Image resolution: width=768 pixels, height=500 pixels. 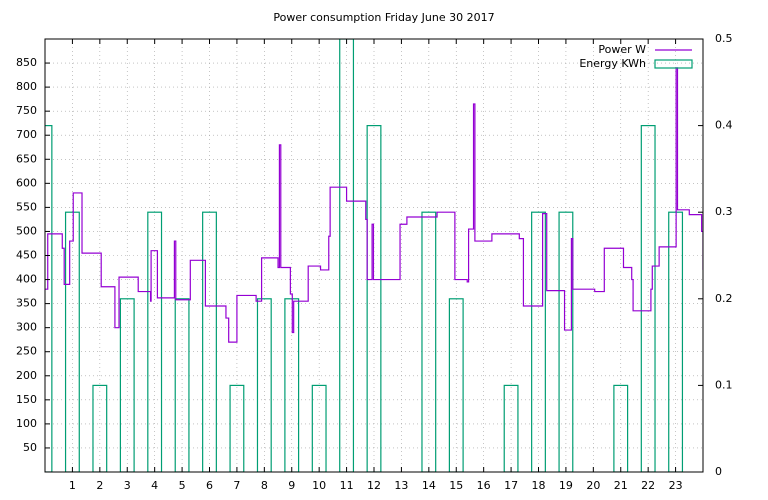 What do you see at coordinates (30, 447) in the screenshot?
I see `y-tick-label: 50` at bounding box center [30, 447].